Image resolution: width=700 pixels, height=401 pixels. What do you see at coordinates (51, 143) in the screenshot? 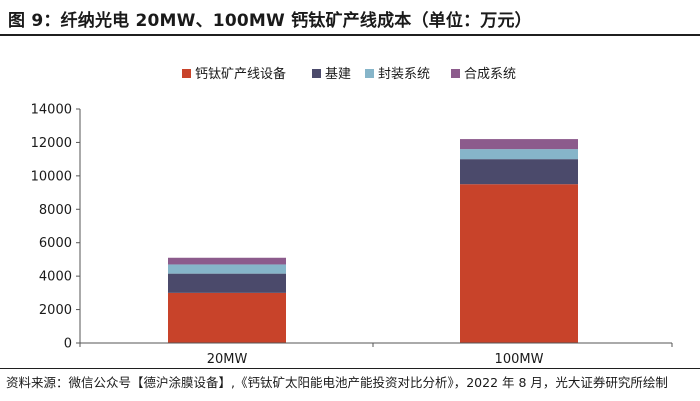
I see `y-tick-label: 12000` at bounding box center [51, 143].